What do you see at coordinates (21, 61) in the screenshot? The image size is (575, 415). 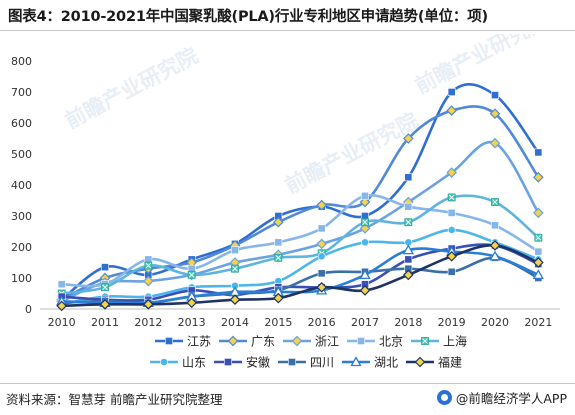 I see `y-tick-label: 800` at bounding box center [21, 61].